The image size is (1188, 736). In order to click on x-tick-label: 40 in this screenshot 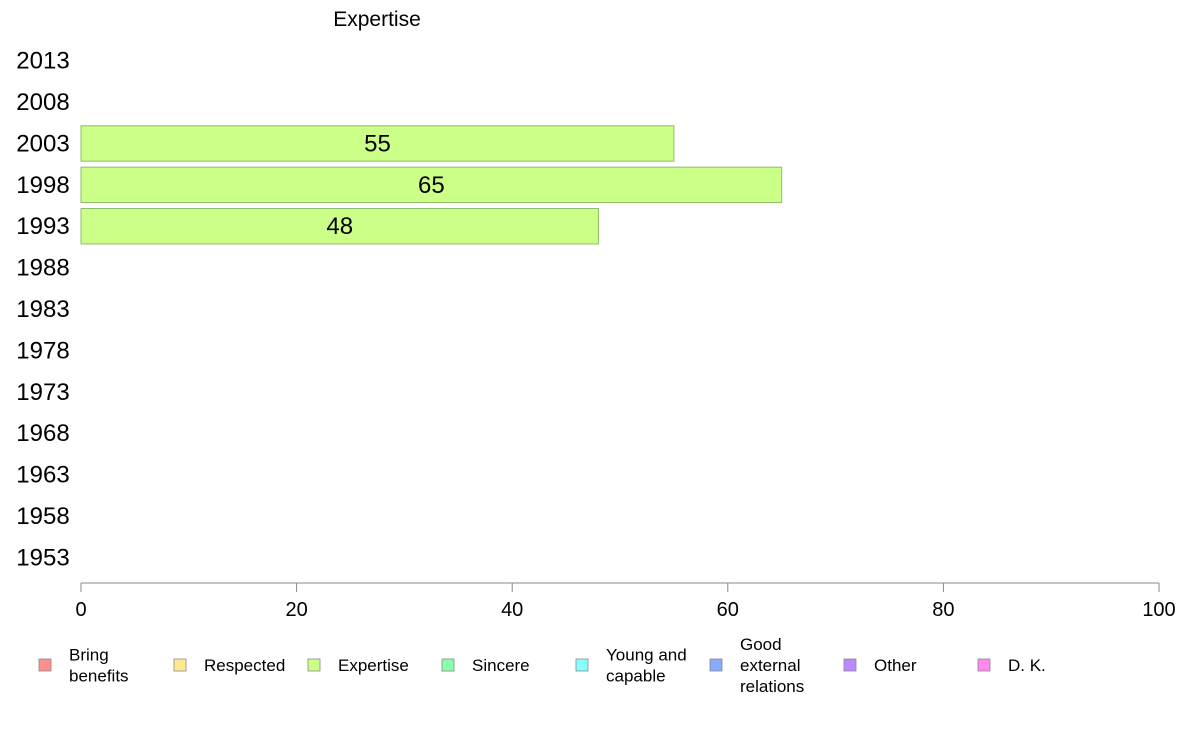, I will do `click(512, 610)`.